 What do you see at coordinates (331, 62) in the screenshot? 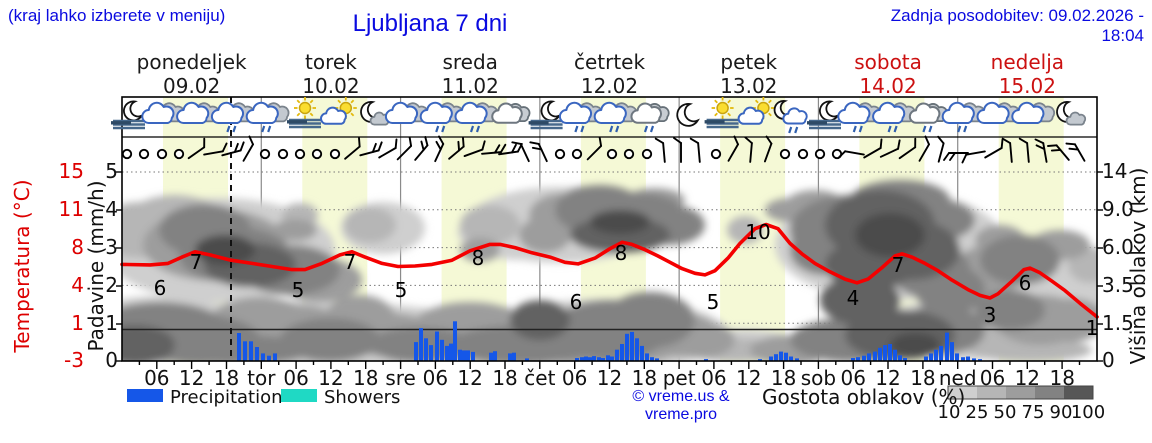
I see `day-name: torek` at bounding box center [331, 62].